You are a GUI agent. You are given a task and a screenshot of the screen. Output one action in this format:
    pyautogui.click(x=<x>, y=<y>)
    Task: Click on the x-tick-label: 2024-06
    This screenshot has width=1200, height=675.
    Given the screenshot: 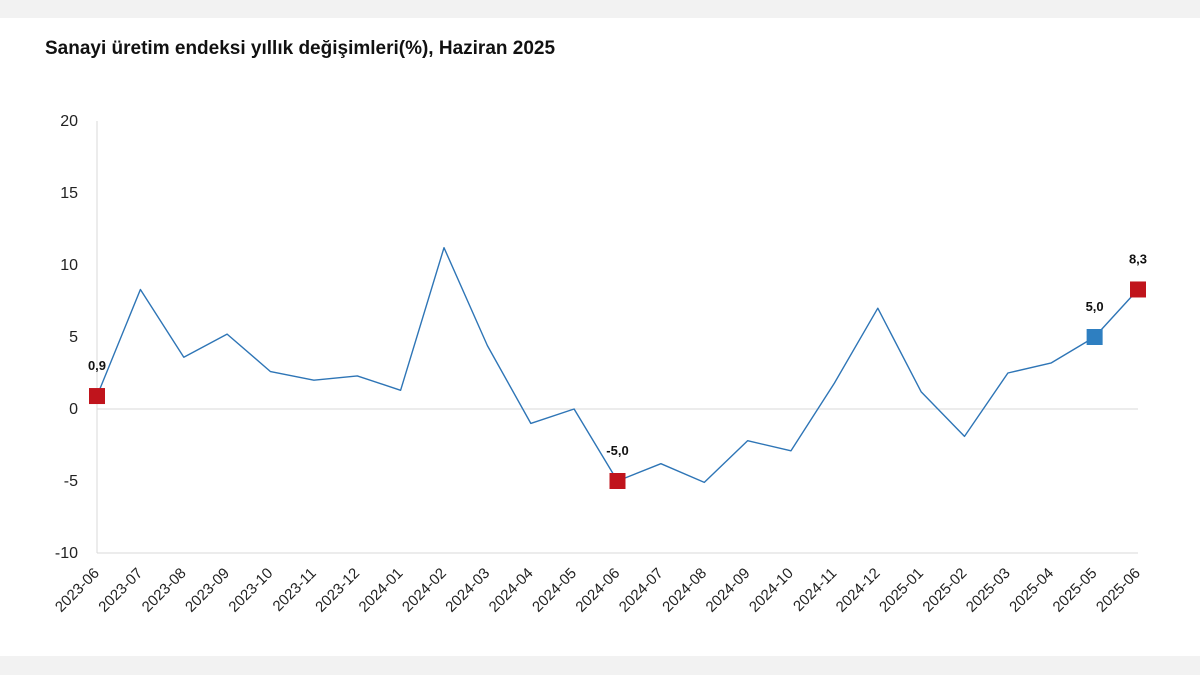 What is the action you would take?
    pyautogui.click(x=597, y=590)
    